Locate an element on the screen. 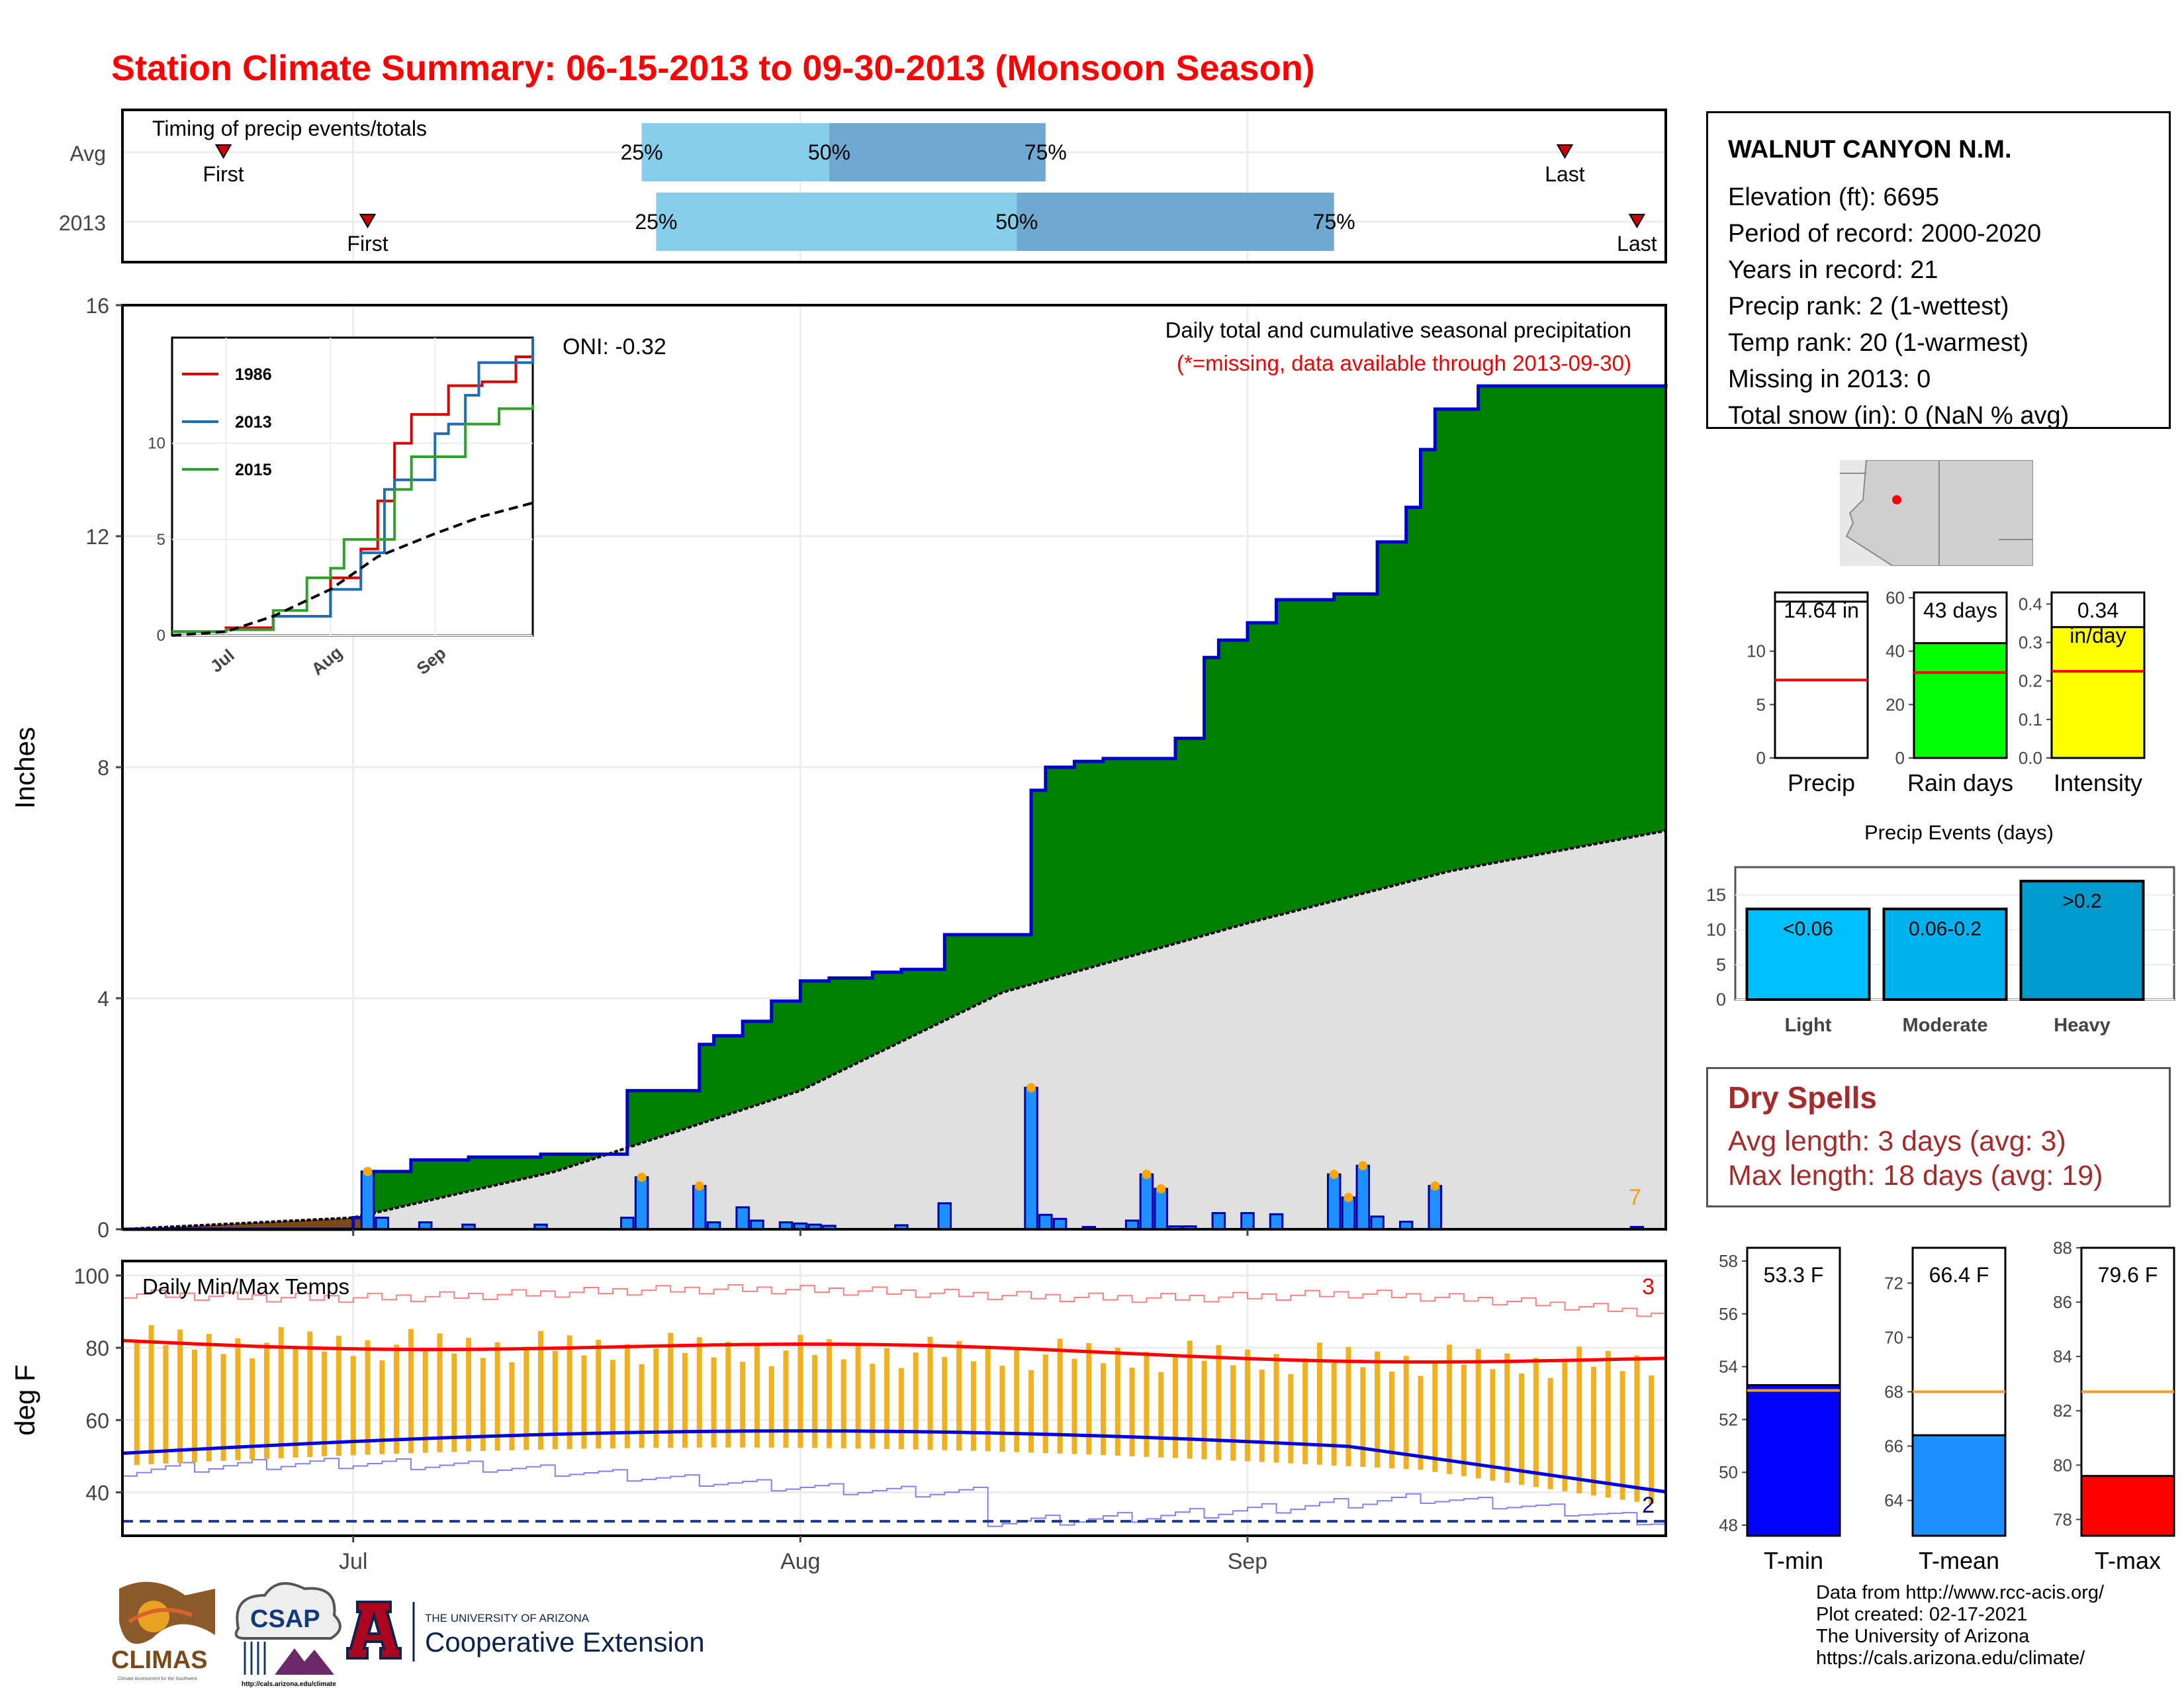  inset-frame is located at coordinates (353, 486).